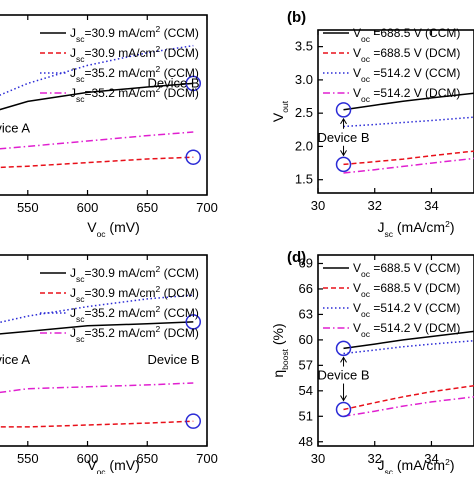 Image resolution: width=474 pixels, height=479 pixels. What do you see at coordinates (306, 313) in the screenshot?
I see `y-tick-label: 63` at bounding box center [306, 313].